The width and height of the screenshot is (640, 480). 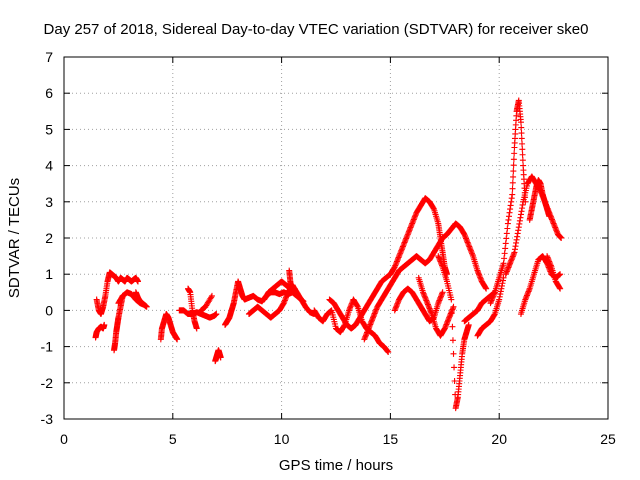 What do you see at coordinates (49, 274) in the screenshot?
I see `y-tick-label: 1` at bounding box center [49, 274].